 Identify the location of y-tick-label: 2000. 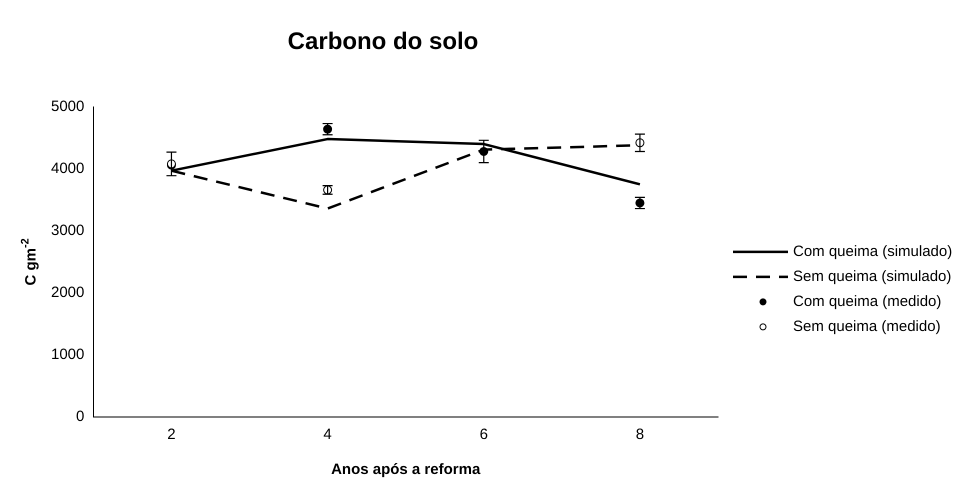
(67, 293).